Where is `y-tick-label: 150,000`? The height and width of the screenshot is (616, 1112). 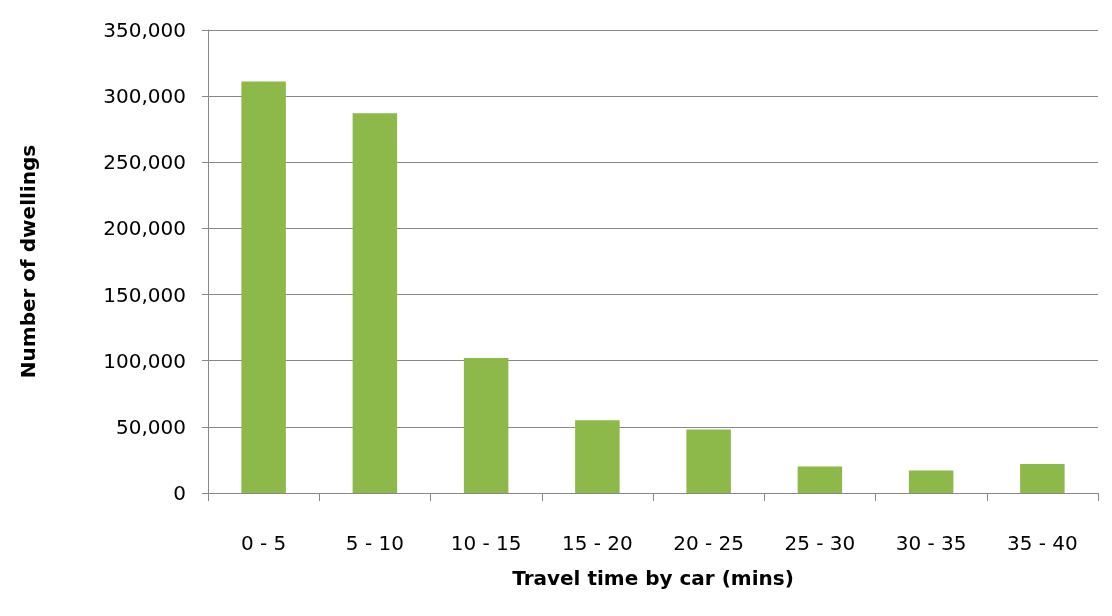
y-tick-label: 150,000 is located at coordinates (144, 294).